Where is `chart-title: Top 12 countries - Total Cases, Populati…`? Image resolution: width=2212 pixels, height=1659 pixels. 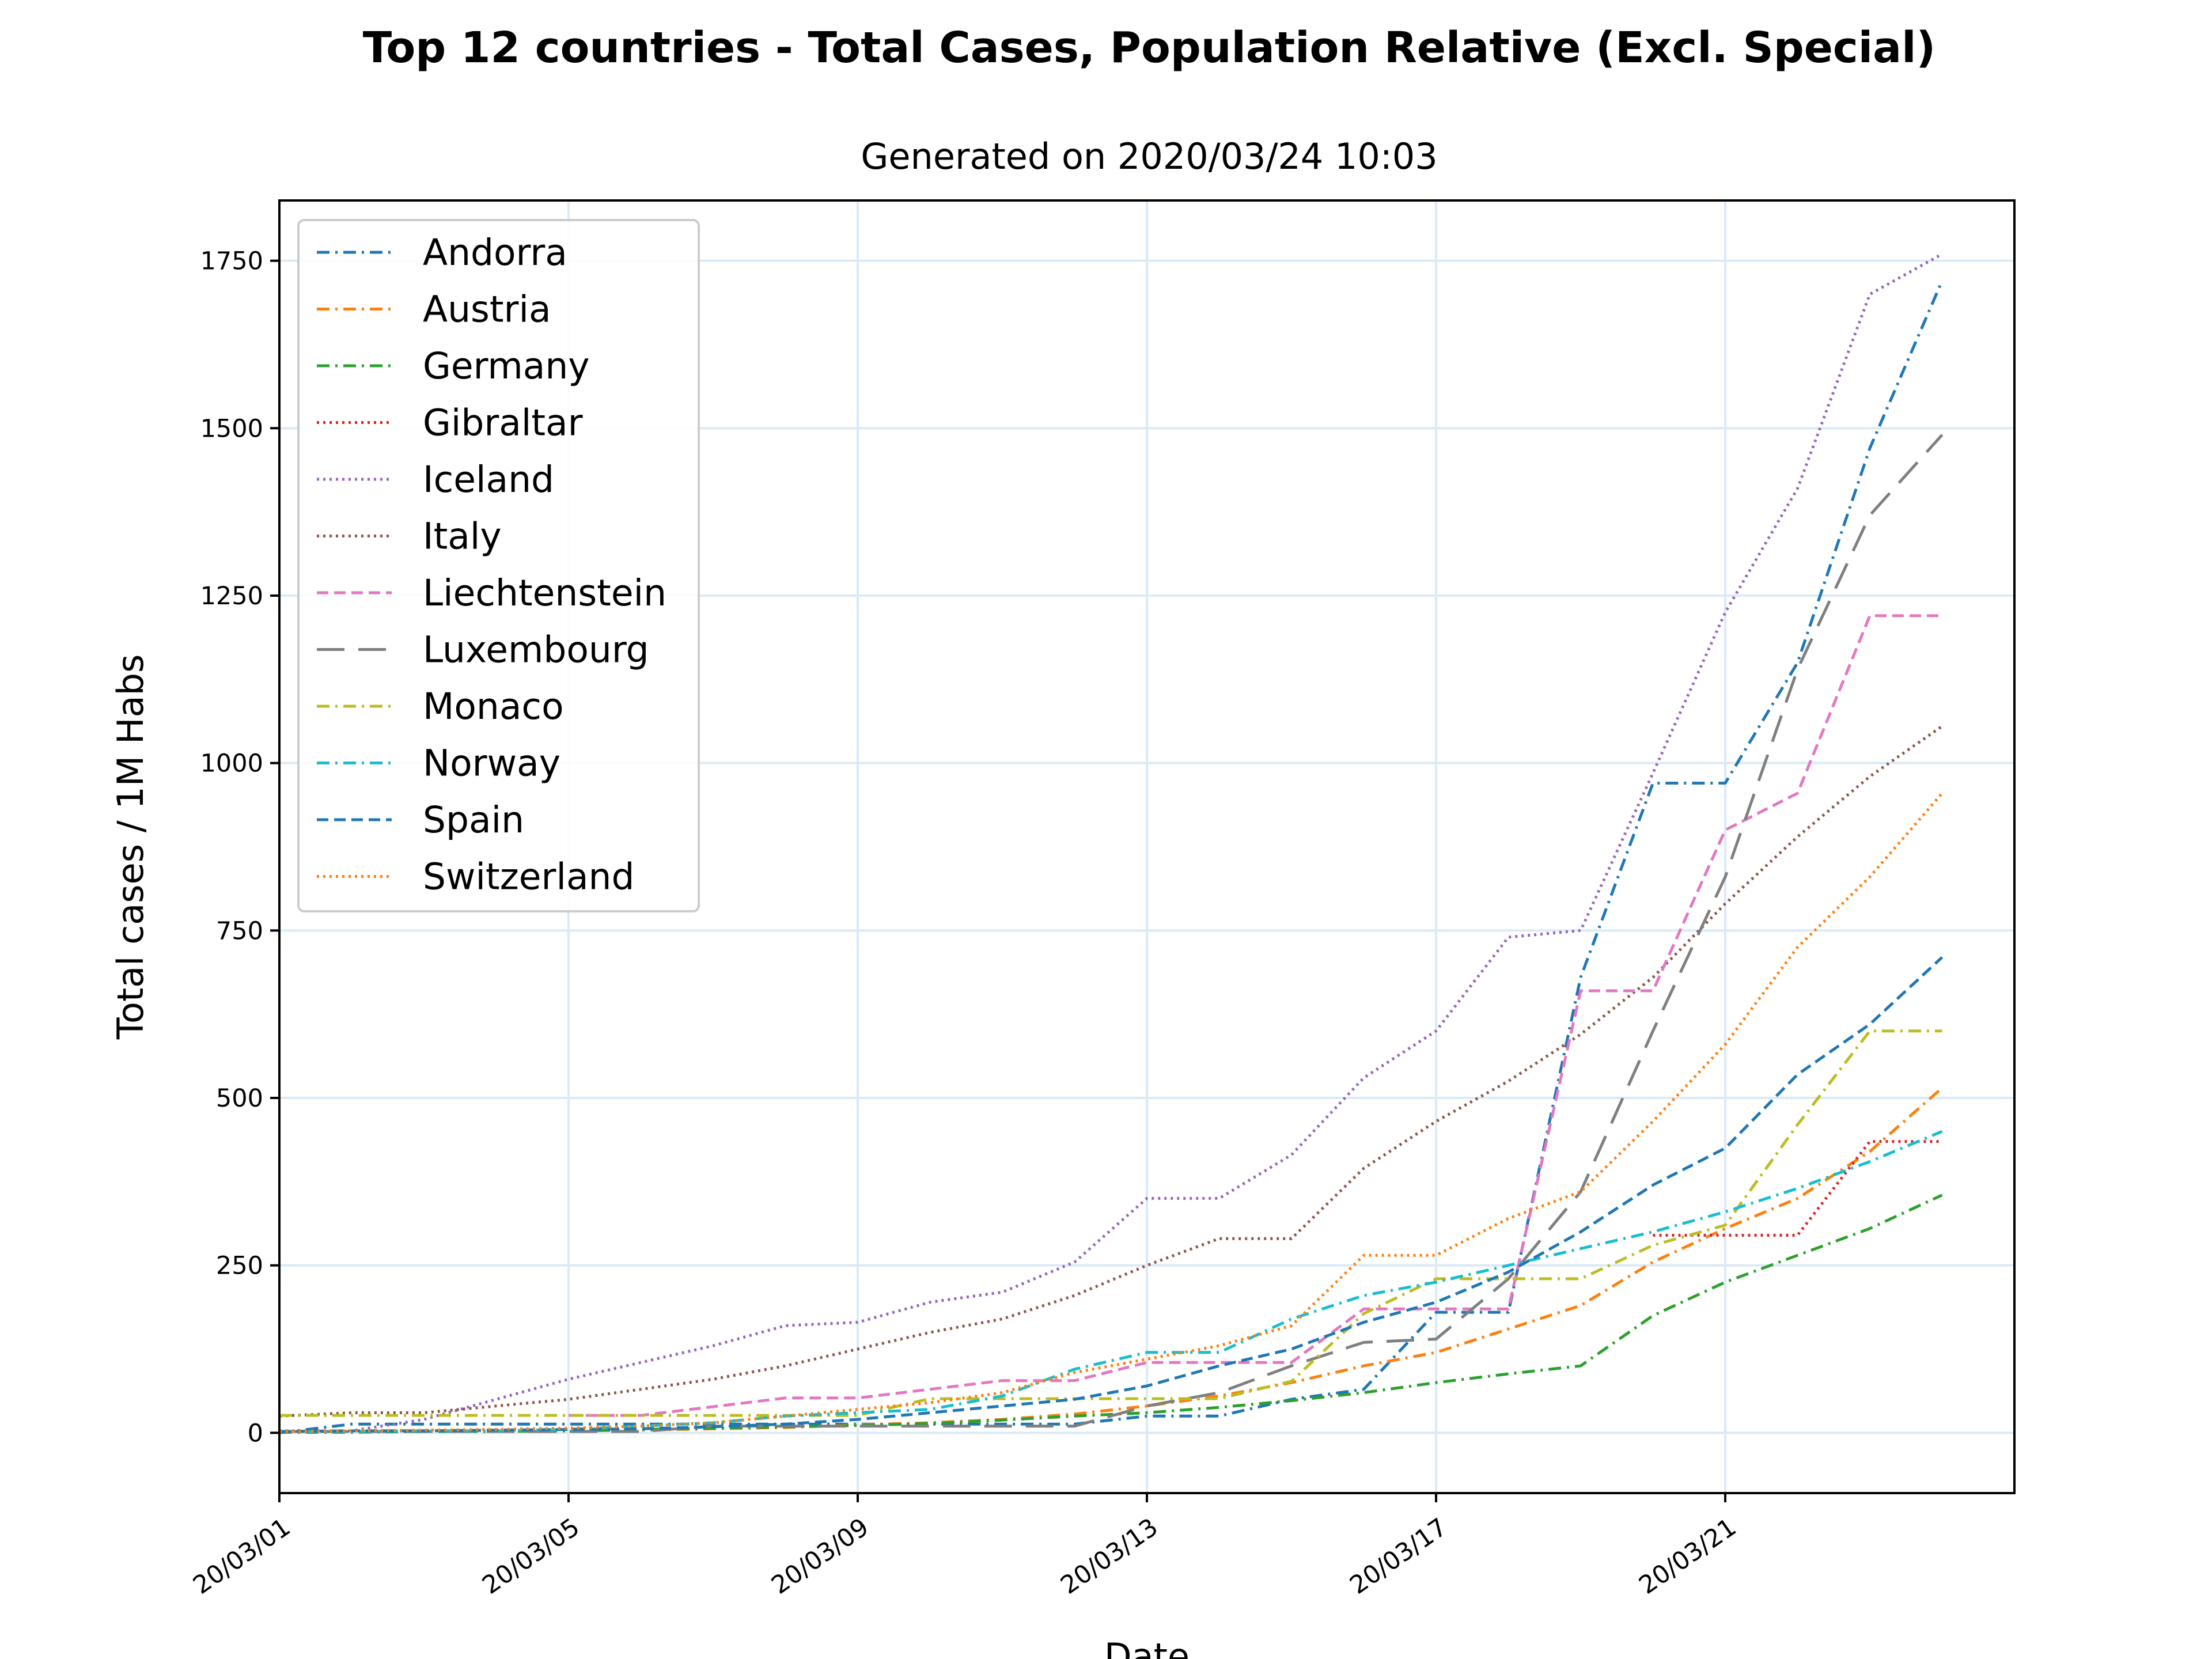
chart-title: Top 12 countries - Total Cases, Populati… is located at coordinates (1149, 48).